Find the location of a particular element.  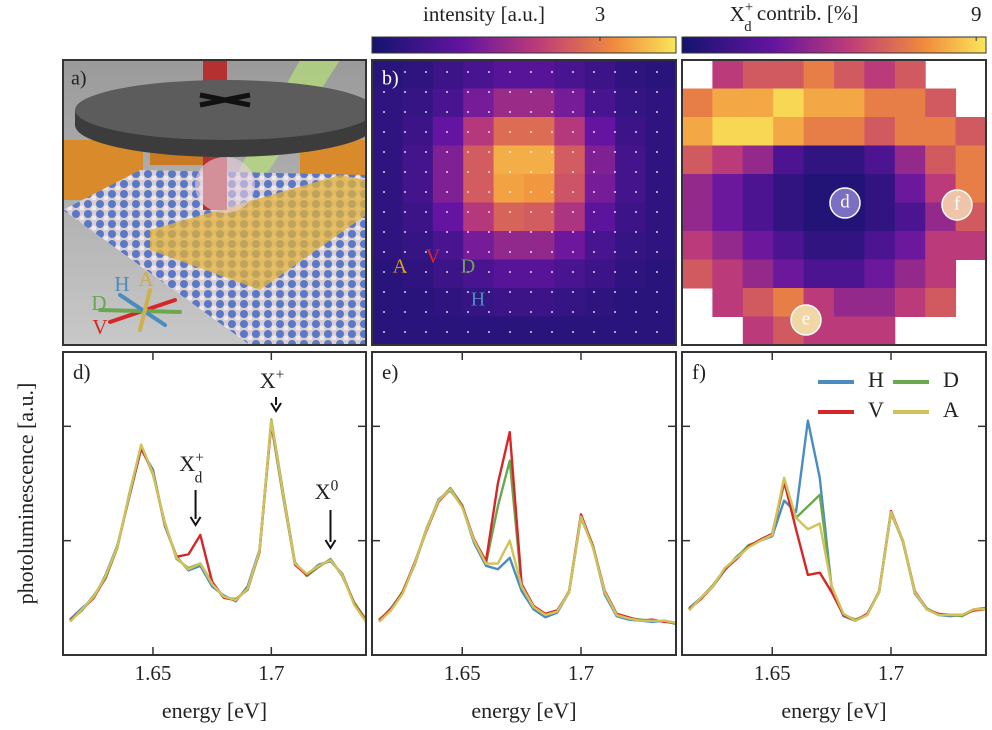

x-tick-label: 1.65 is located at coordinates (772, 673).